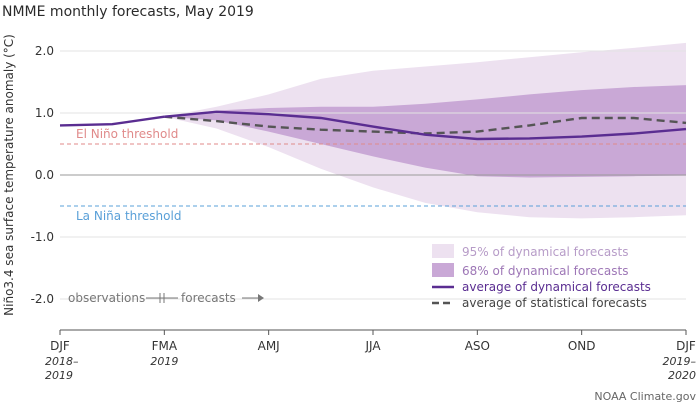  I want to click on observations-annotation: observations, so click(106, 298).